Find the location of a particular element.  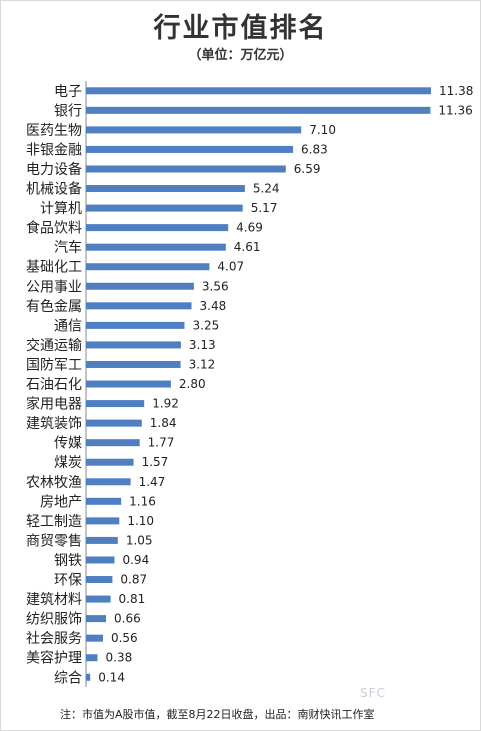

value-label: 7.10 is located at coordinates (322, 130).